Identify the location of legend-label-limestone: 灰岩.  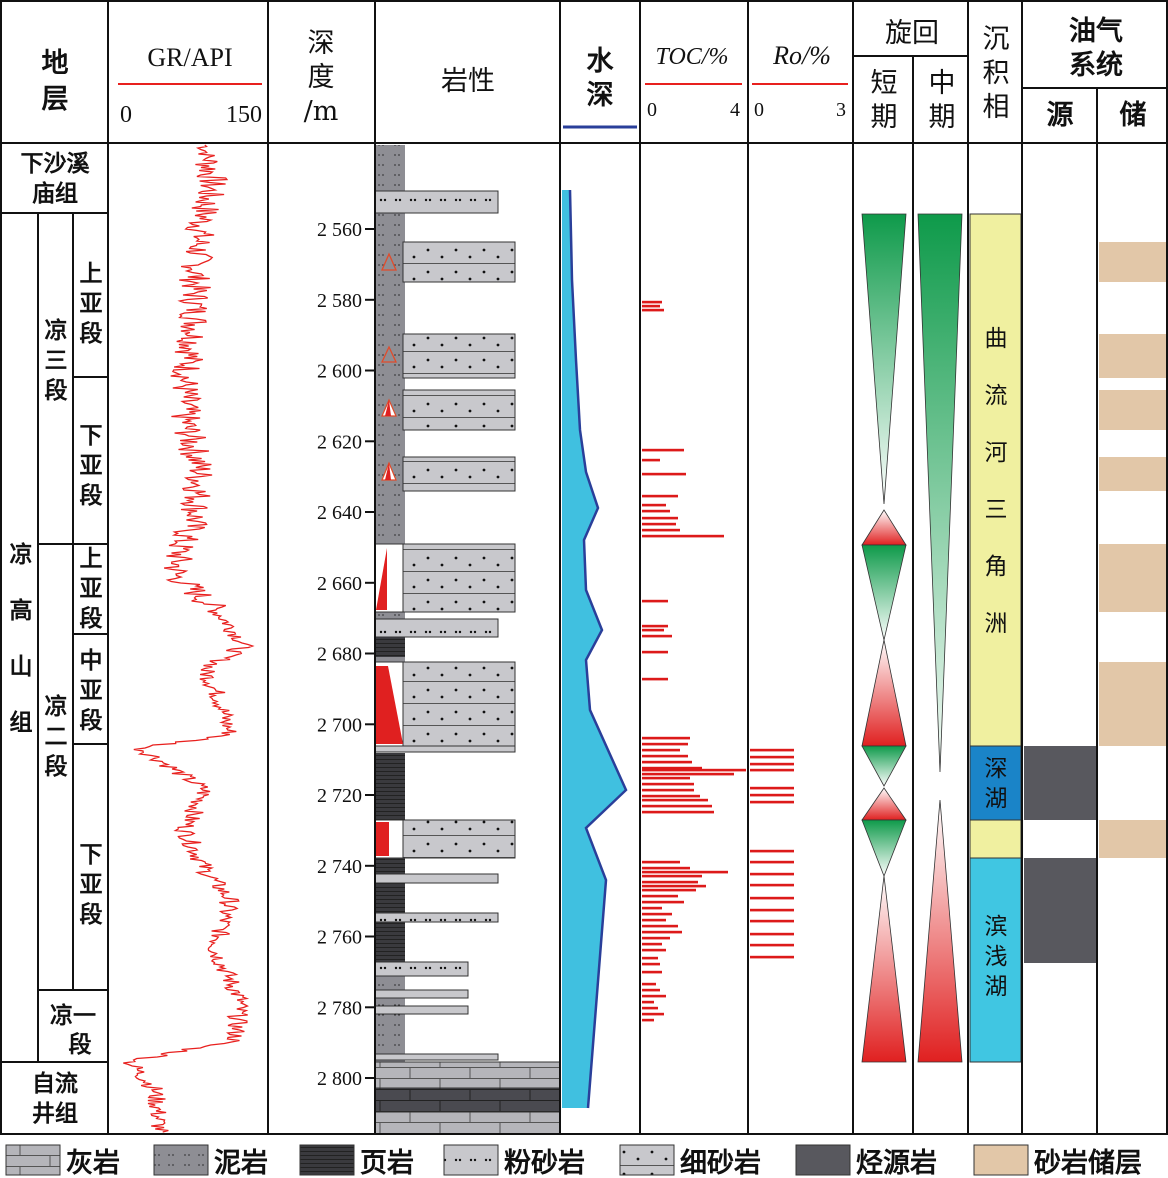
(93, 1163).